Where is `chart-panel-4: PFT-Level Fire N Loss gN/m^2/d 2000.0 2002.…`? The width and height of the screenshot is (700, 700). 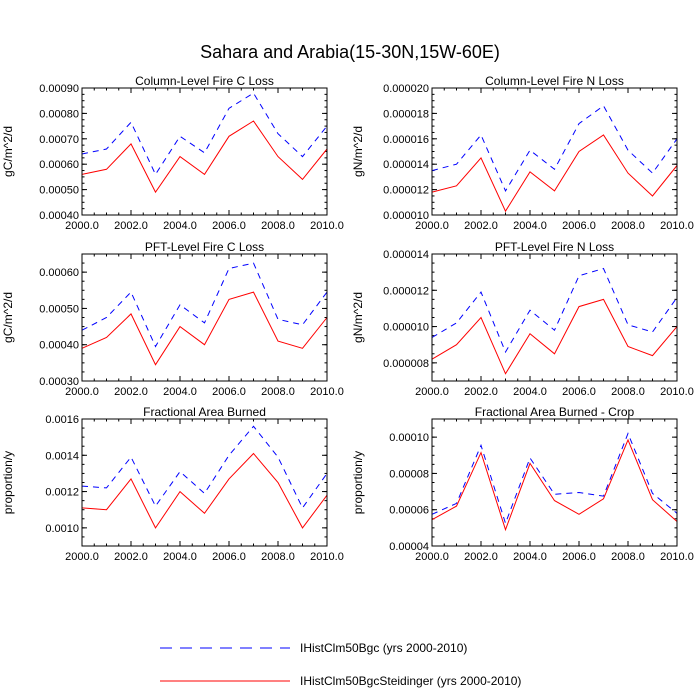
chart-panel-4: PFT-Level Fire N Loss gN/m^2/d 2000.0 2002.… is located at coordinates (522, 319).